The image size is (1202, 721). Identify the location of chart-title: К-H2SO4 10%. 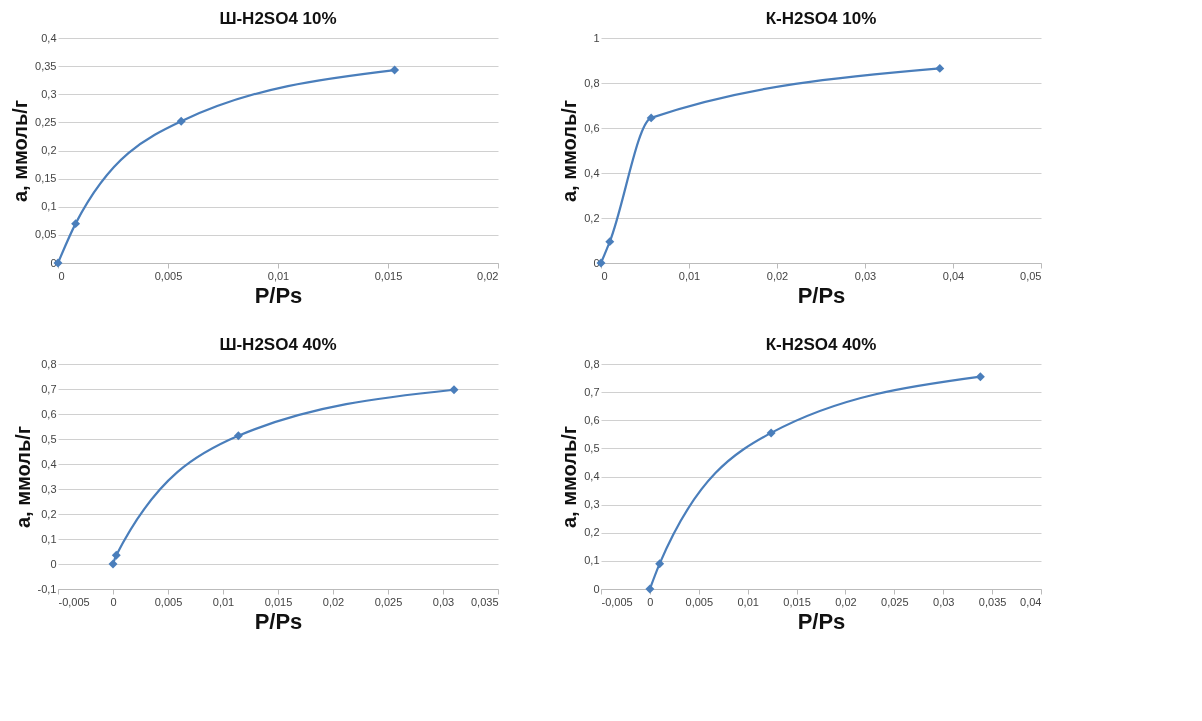
(821, 18).